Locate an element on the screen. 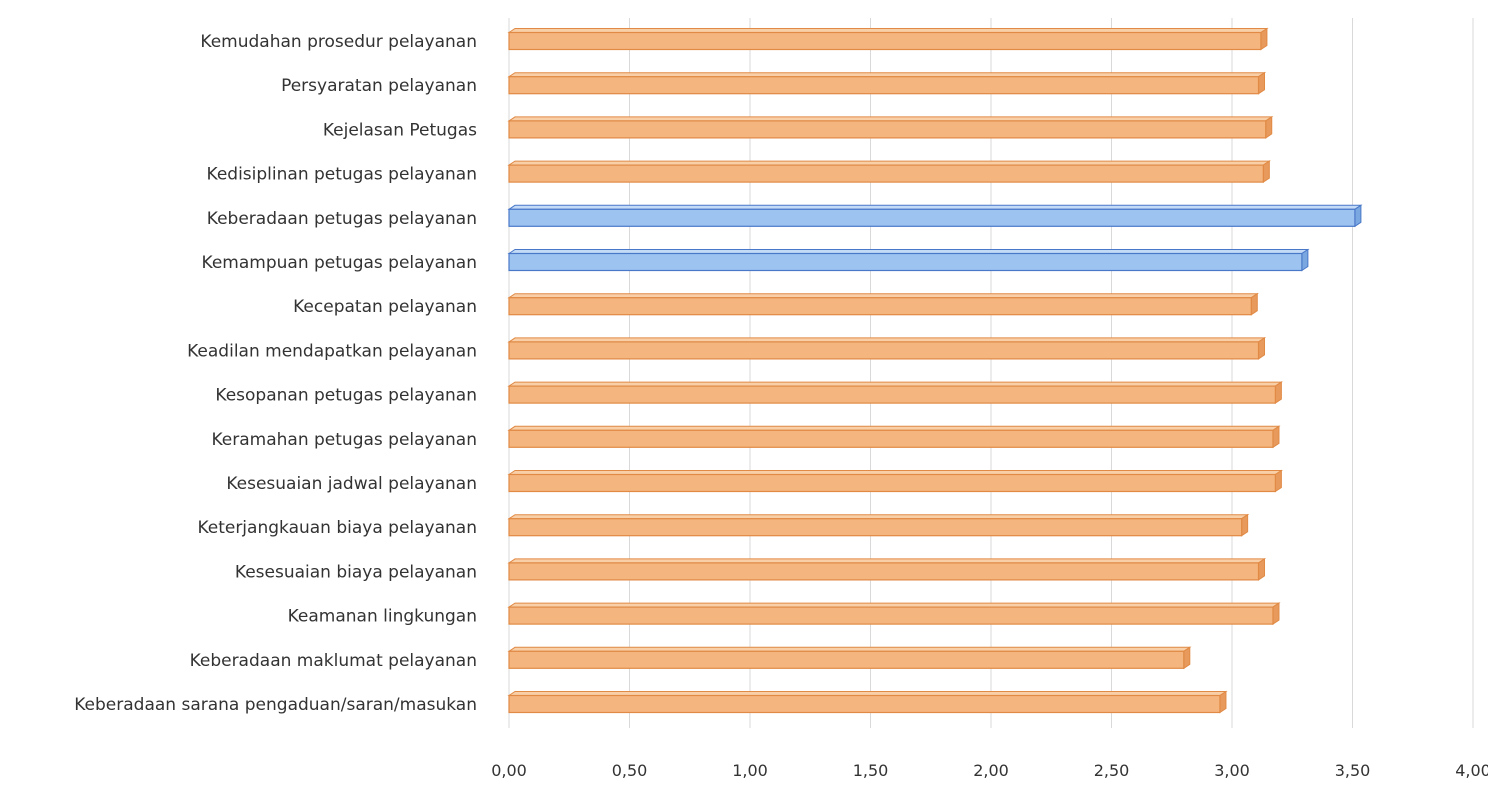 The image size is (1488, 787). category-label: Keramahan petugas pelayanan is located at coordinates (344, 440).